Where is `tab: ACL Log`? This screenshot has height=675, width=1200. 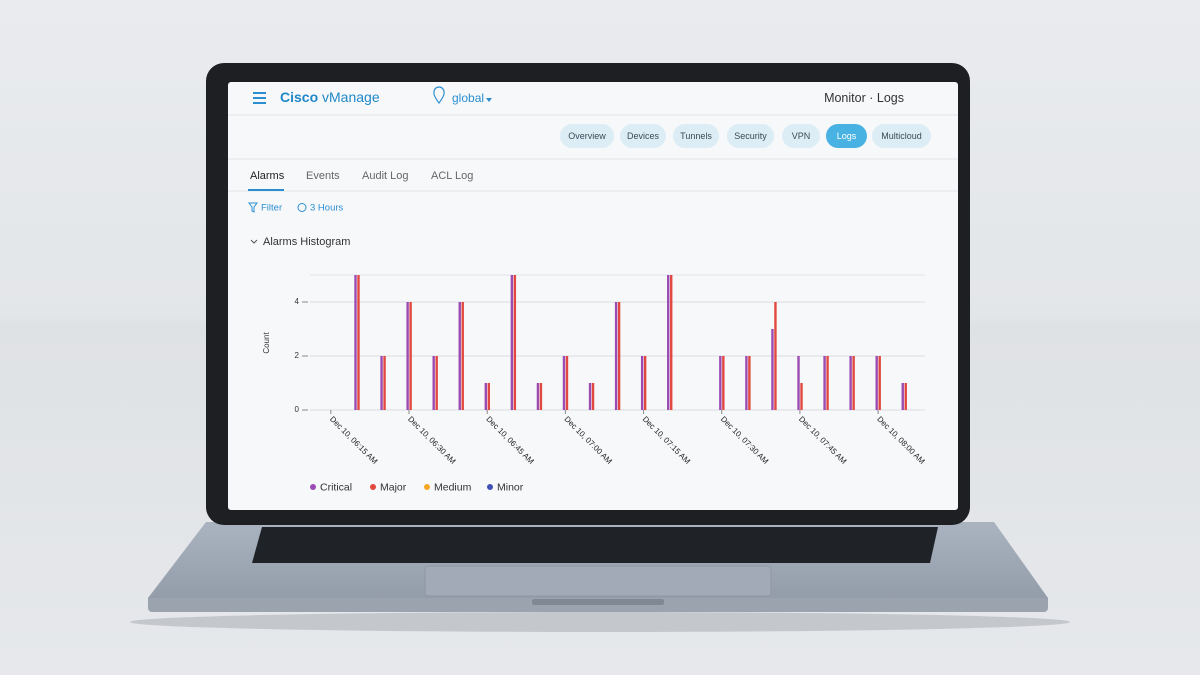
tab: ACL Log is located at coordinates (452, 176).